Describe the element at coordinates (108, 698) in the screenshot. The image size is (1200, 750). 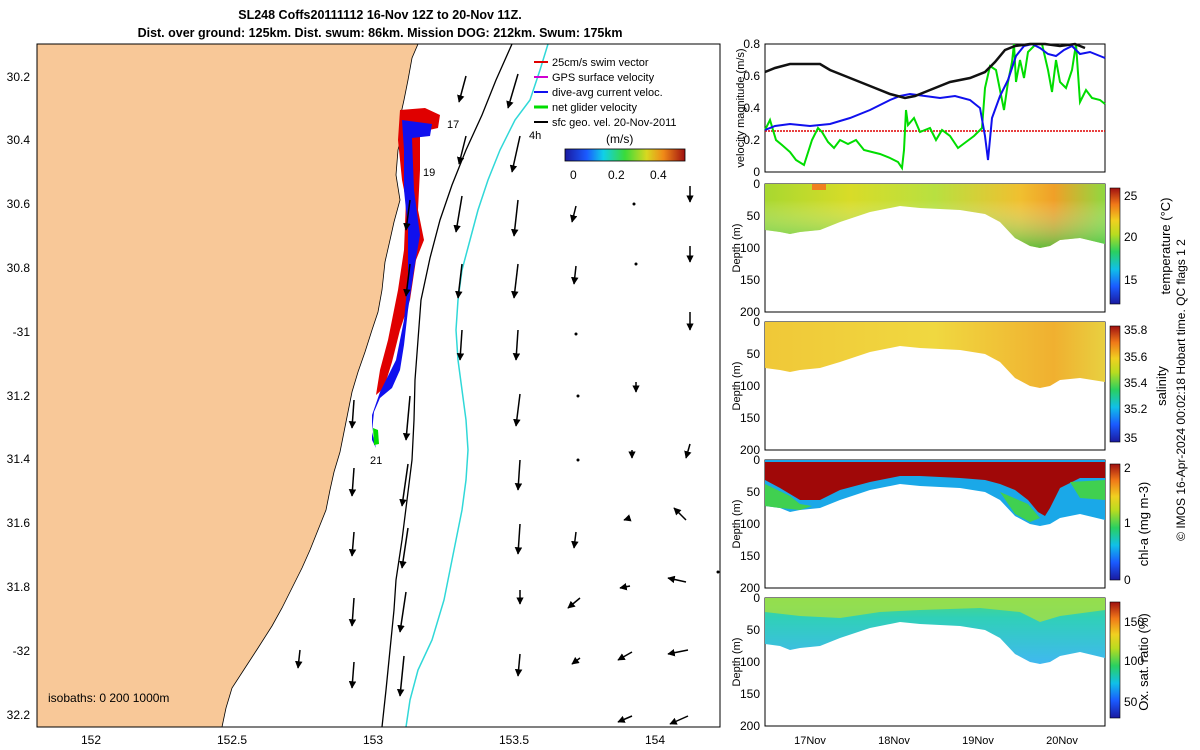
I see `isobaths-note: isobaths: 0 200 1000m` at that location.